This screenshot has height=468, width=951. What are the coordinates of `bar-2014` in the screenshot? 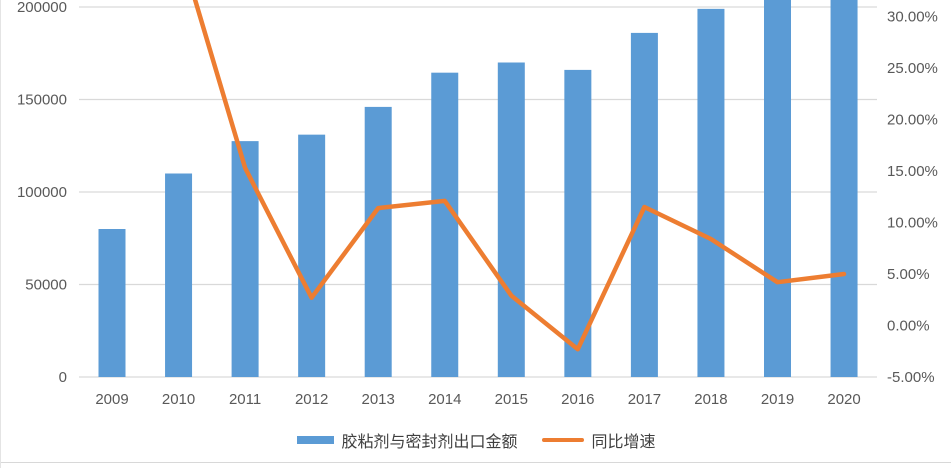 It's located at (445, 225).